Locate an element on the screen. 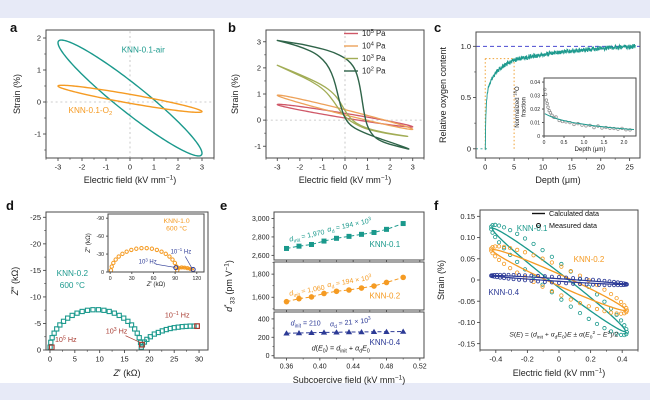 The width and height of the screenshot is (650, 400). series-knn-0.2-arc2 is located at coordinates (168, 335).